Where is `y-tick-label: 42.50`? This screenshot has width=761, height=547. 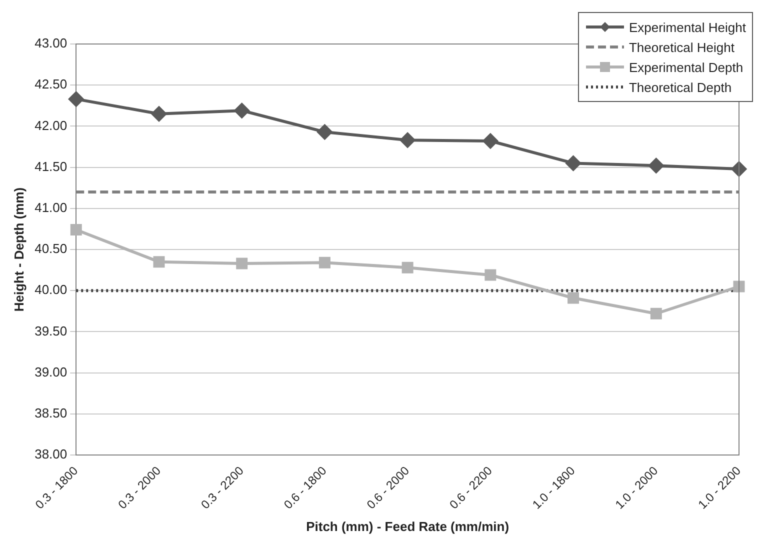
y-tick-label: 42.50 is located at coordinates (51, 84).